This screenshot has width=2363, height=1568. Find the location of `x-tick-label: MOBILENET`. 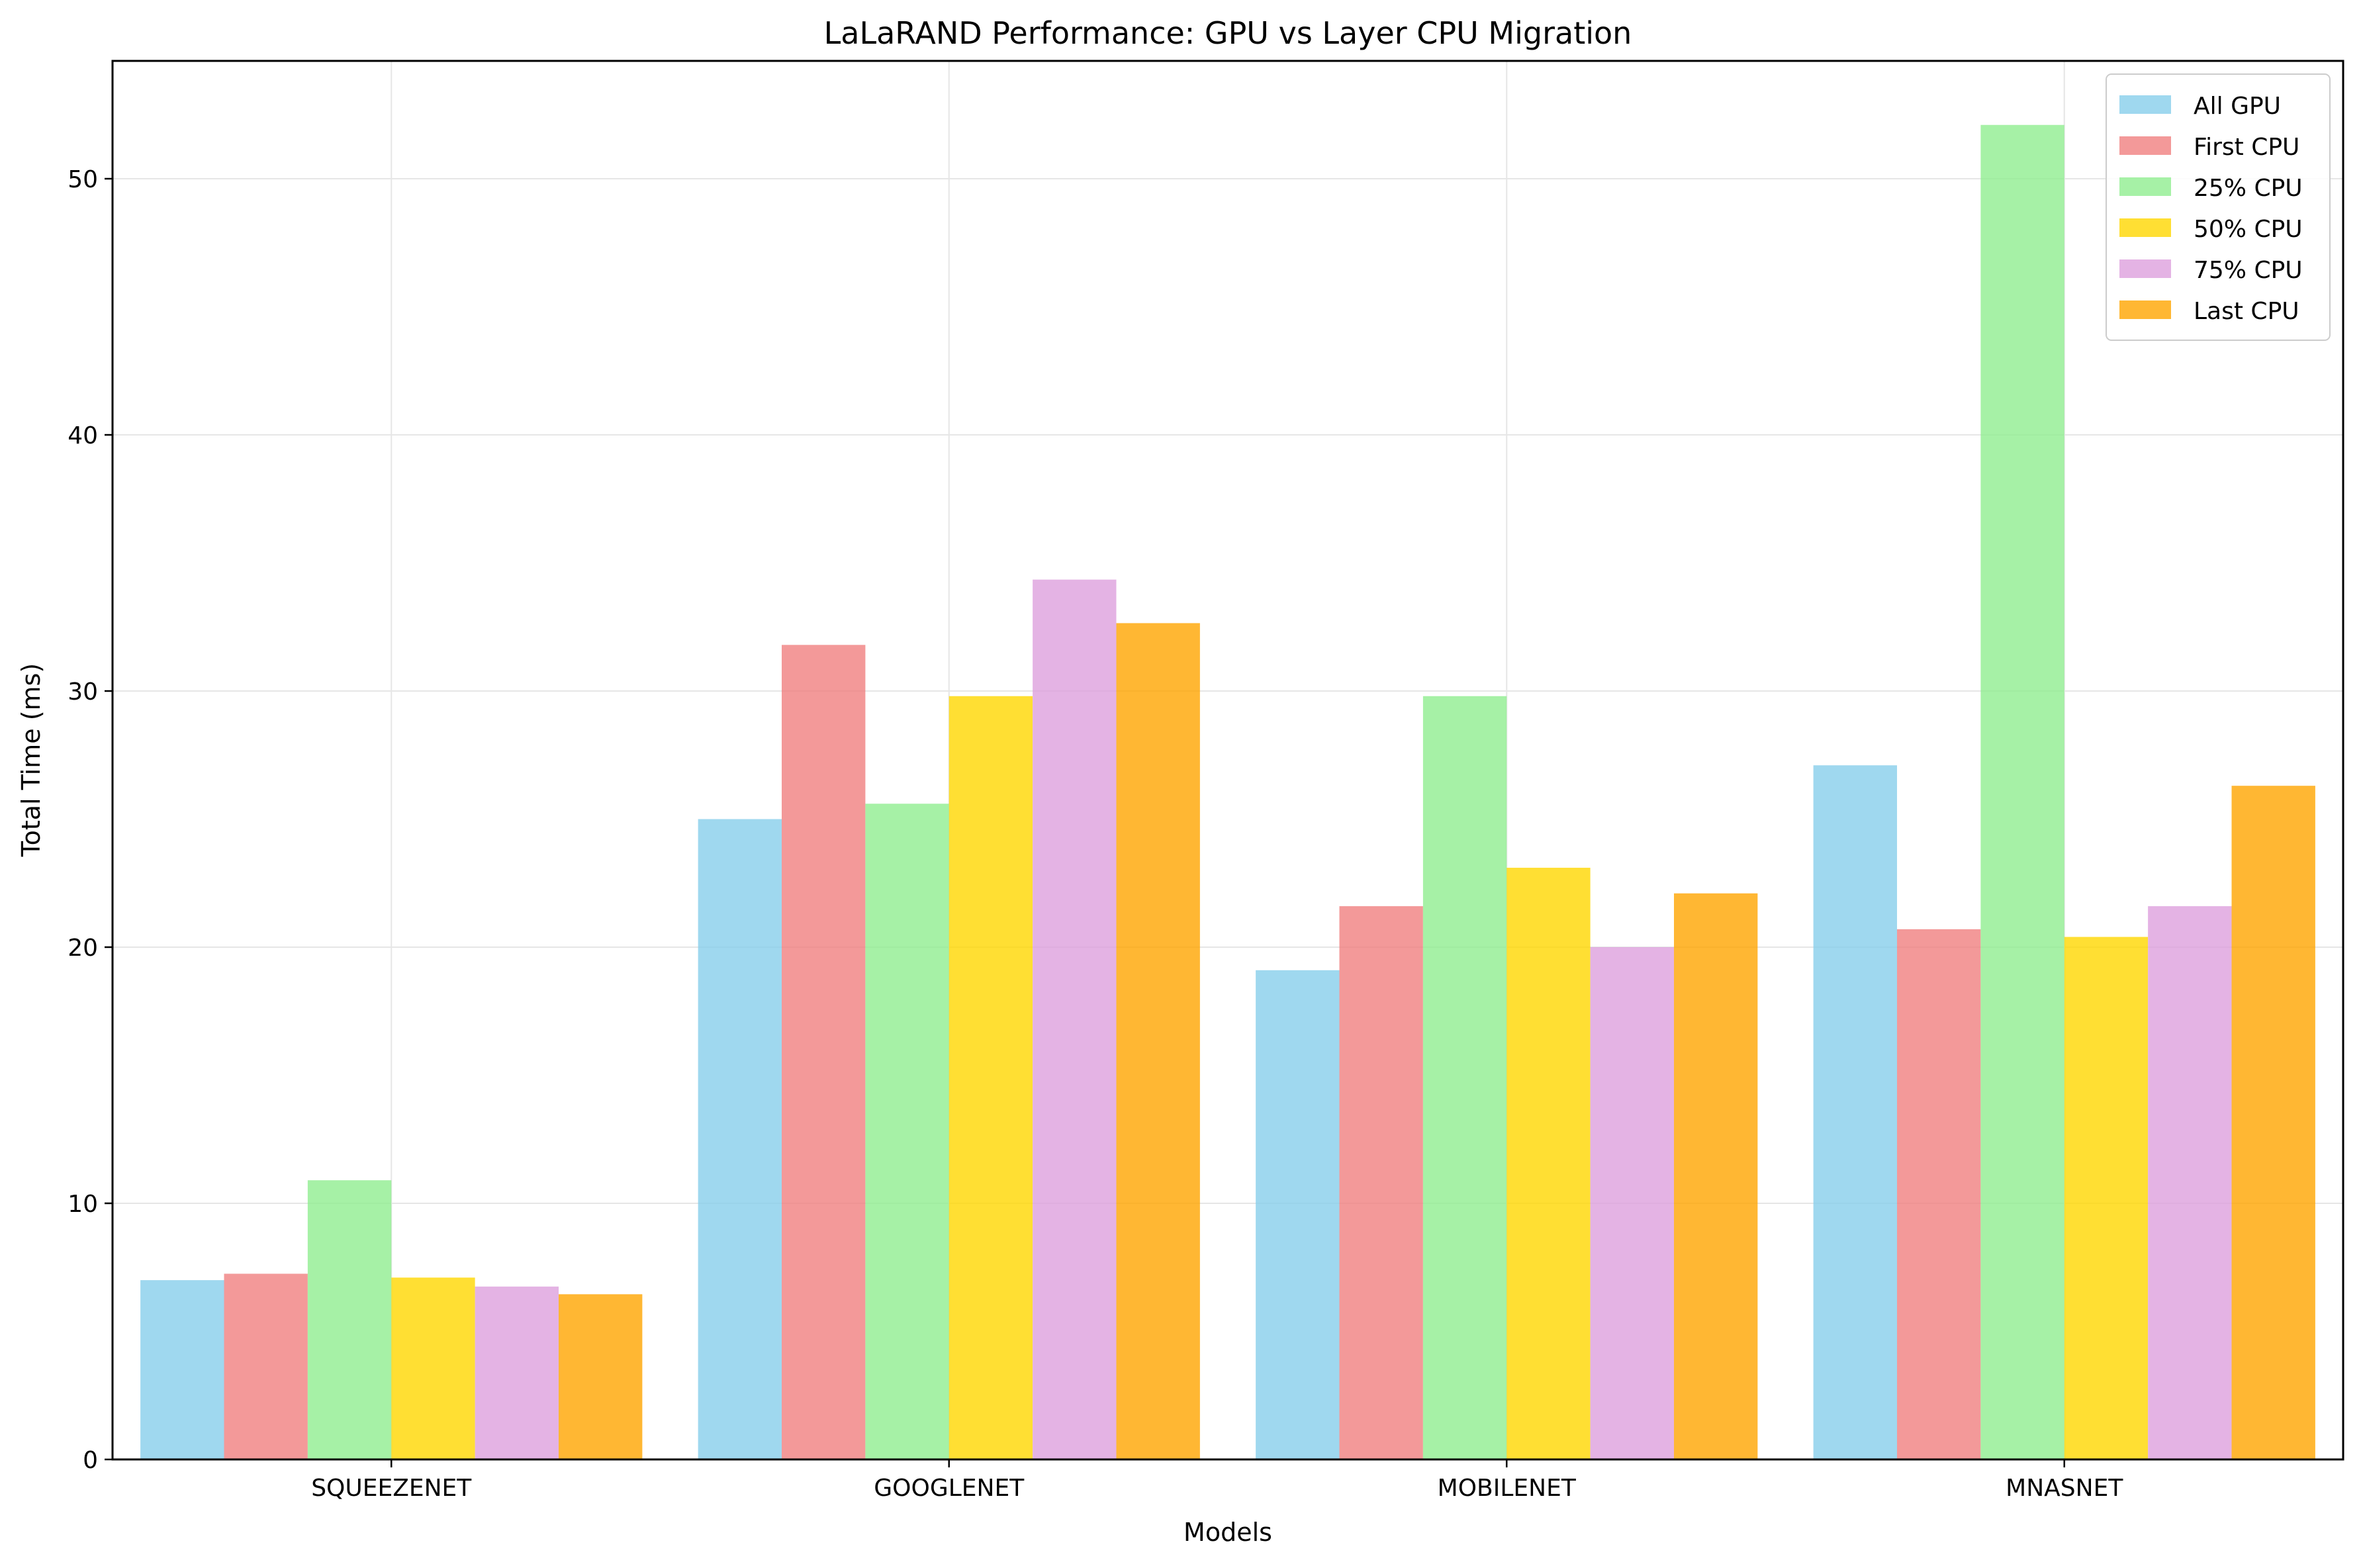

x-tick-label: MOBILENET is located at coordinates (1507, 1488).